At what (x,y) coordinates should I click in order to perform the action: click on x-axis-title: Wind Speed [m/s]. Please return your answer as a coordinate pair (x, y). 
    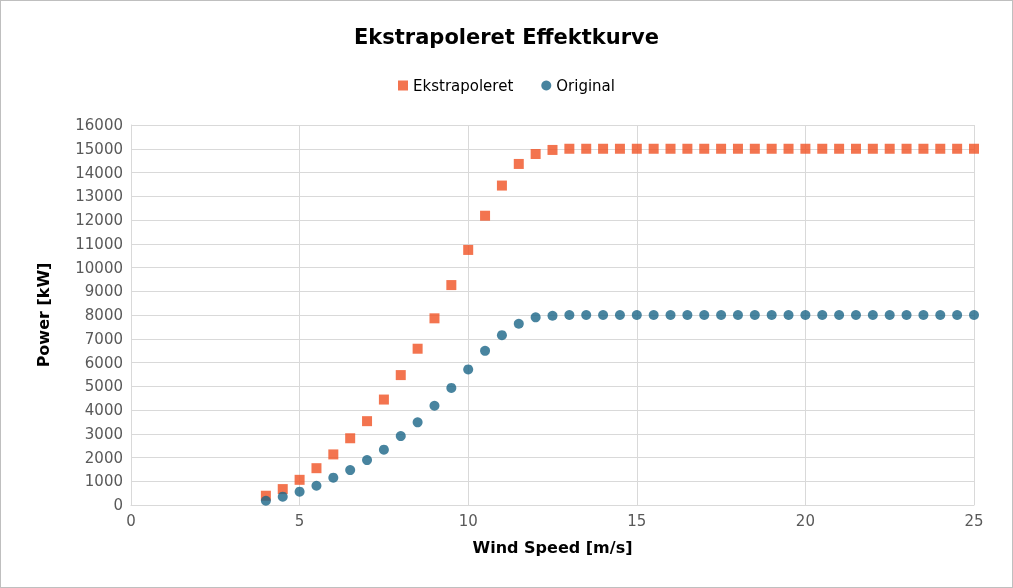
    Looking at the image, I should click on (552, 547).